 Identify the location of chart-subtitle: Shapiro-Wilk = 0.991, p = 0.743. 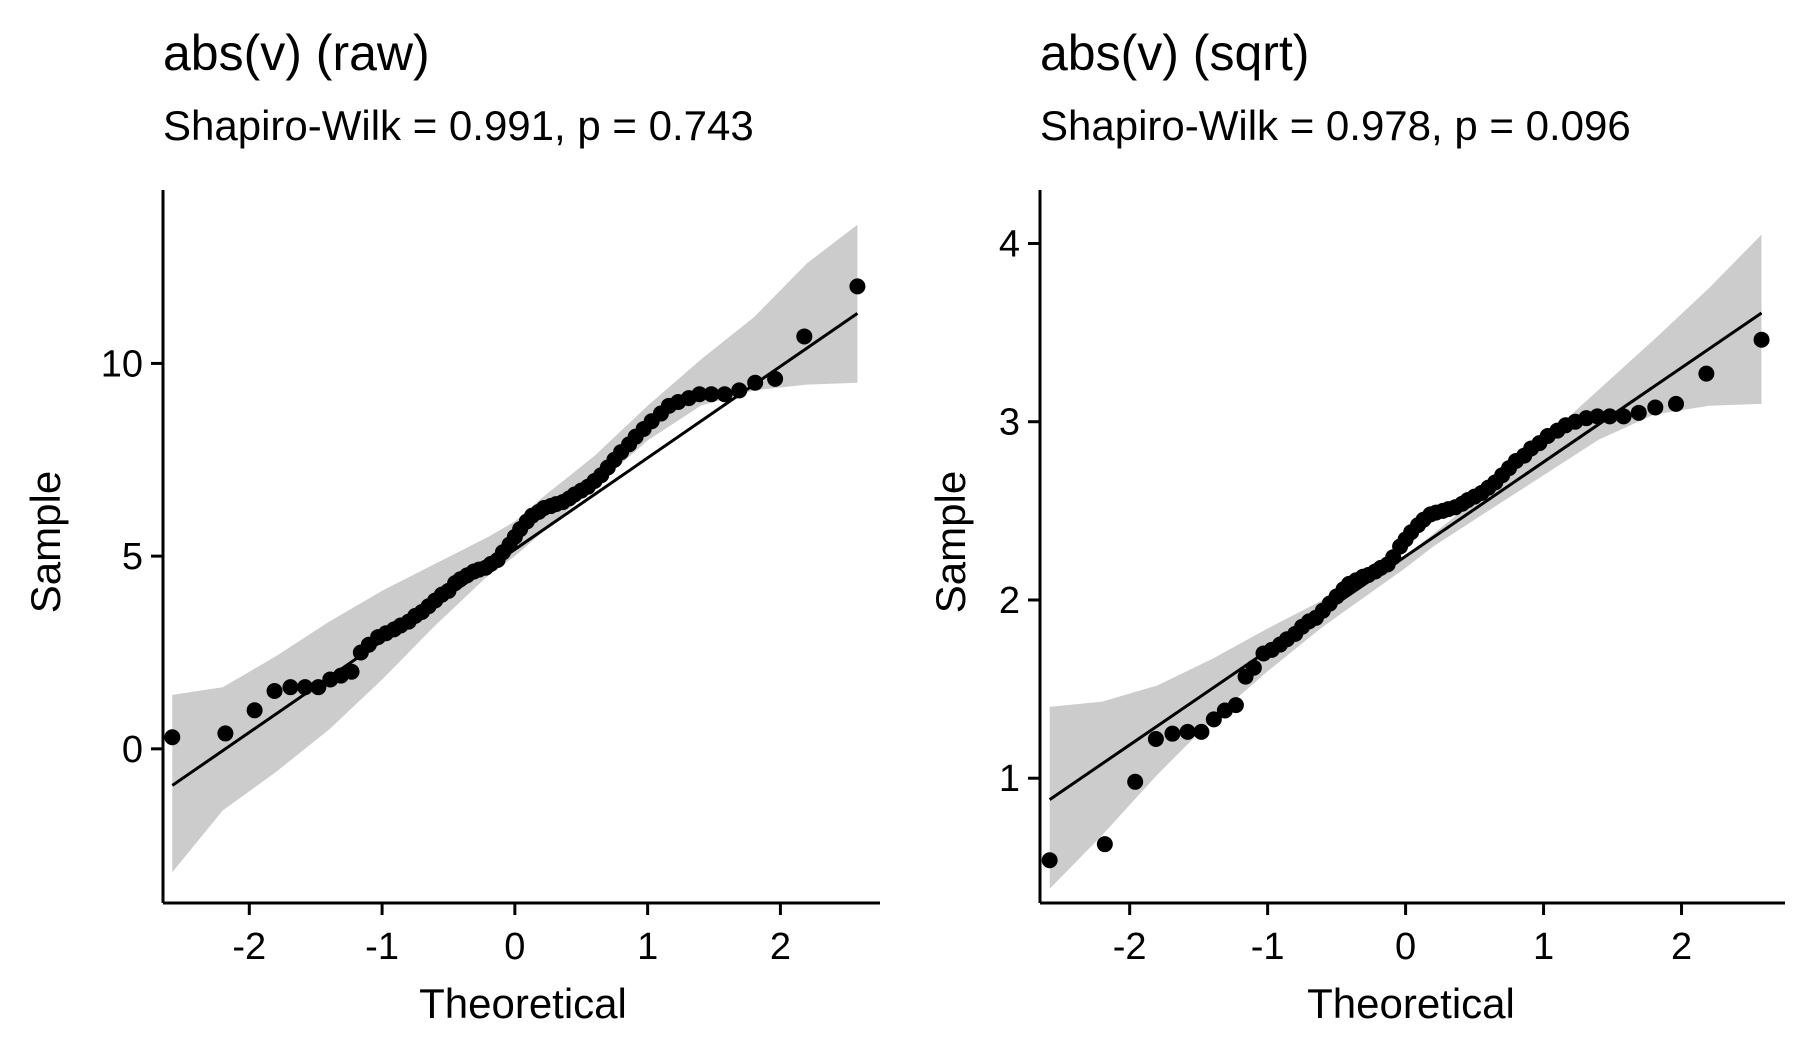
(458, 125).